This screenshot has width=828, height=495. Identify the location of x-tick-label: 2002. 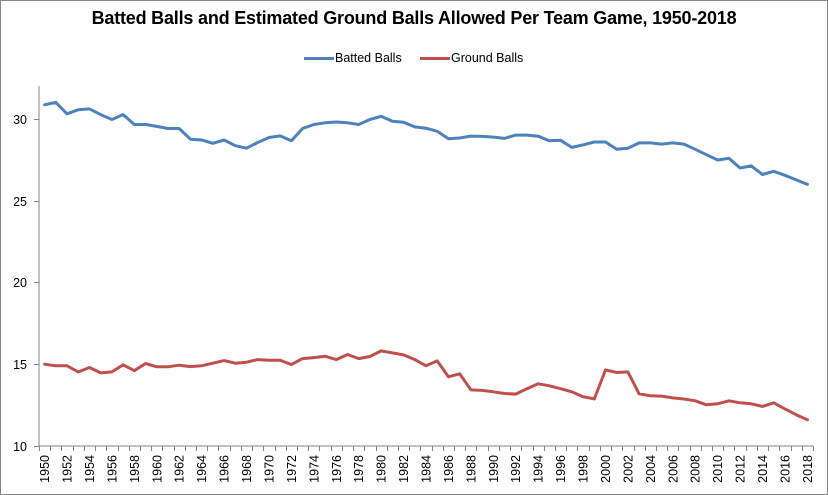
(628, 469).